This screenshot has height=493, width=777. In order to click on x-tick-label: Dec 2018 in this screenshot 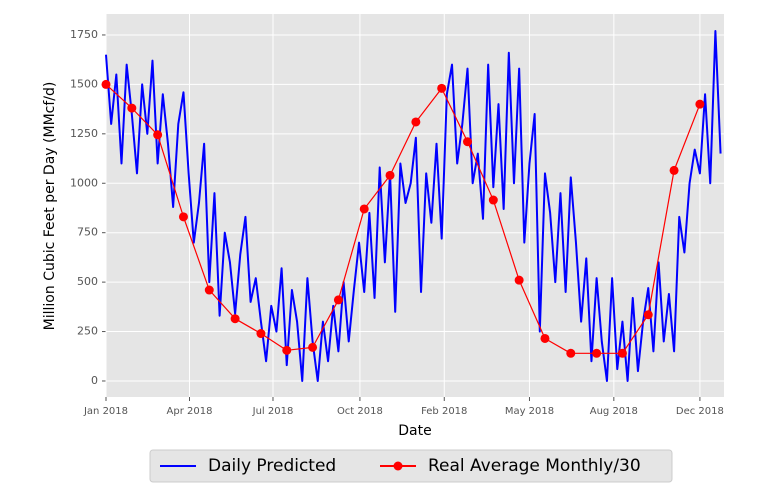, I will do `click(700, 411)`.